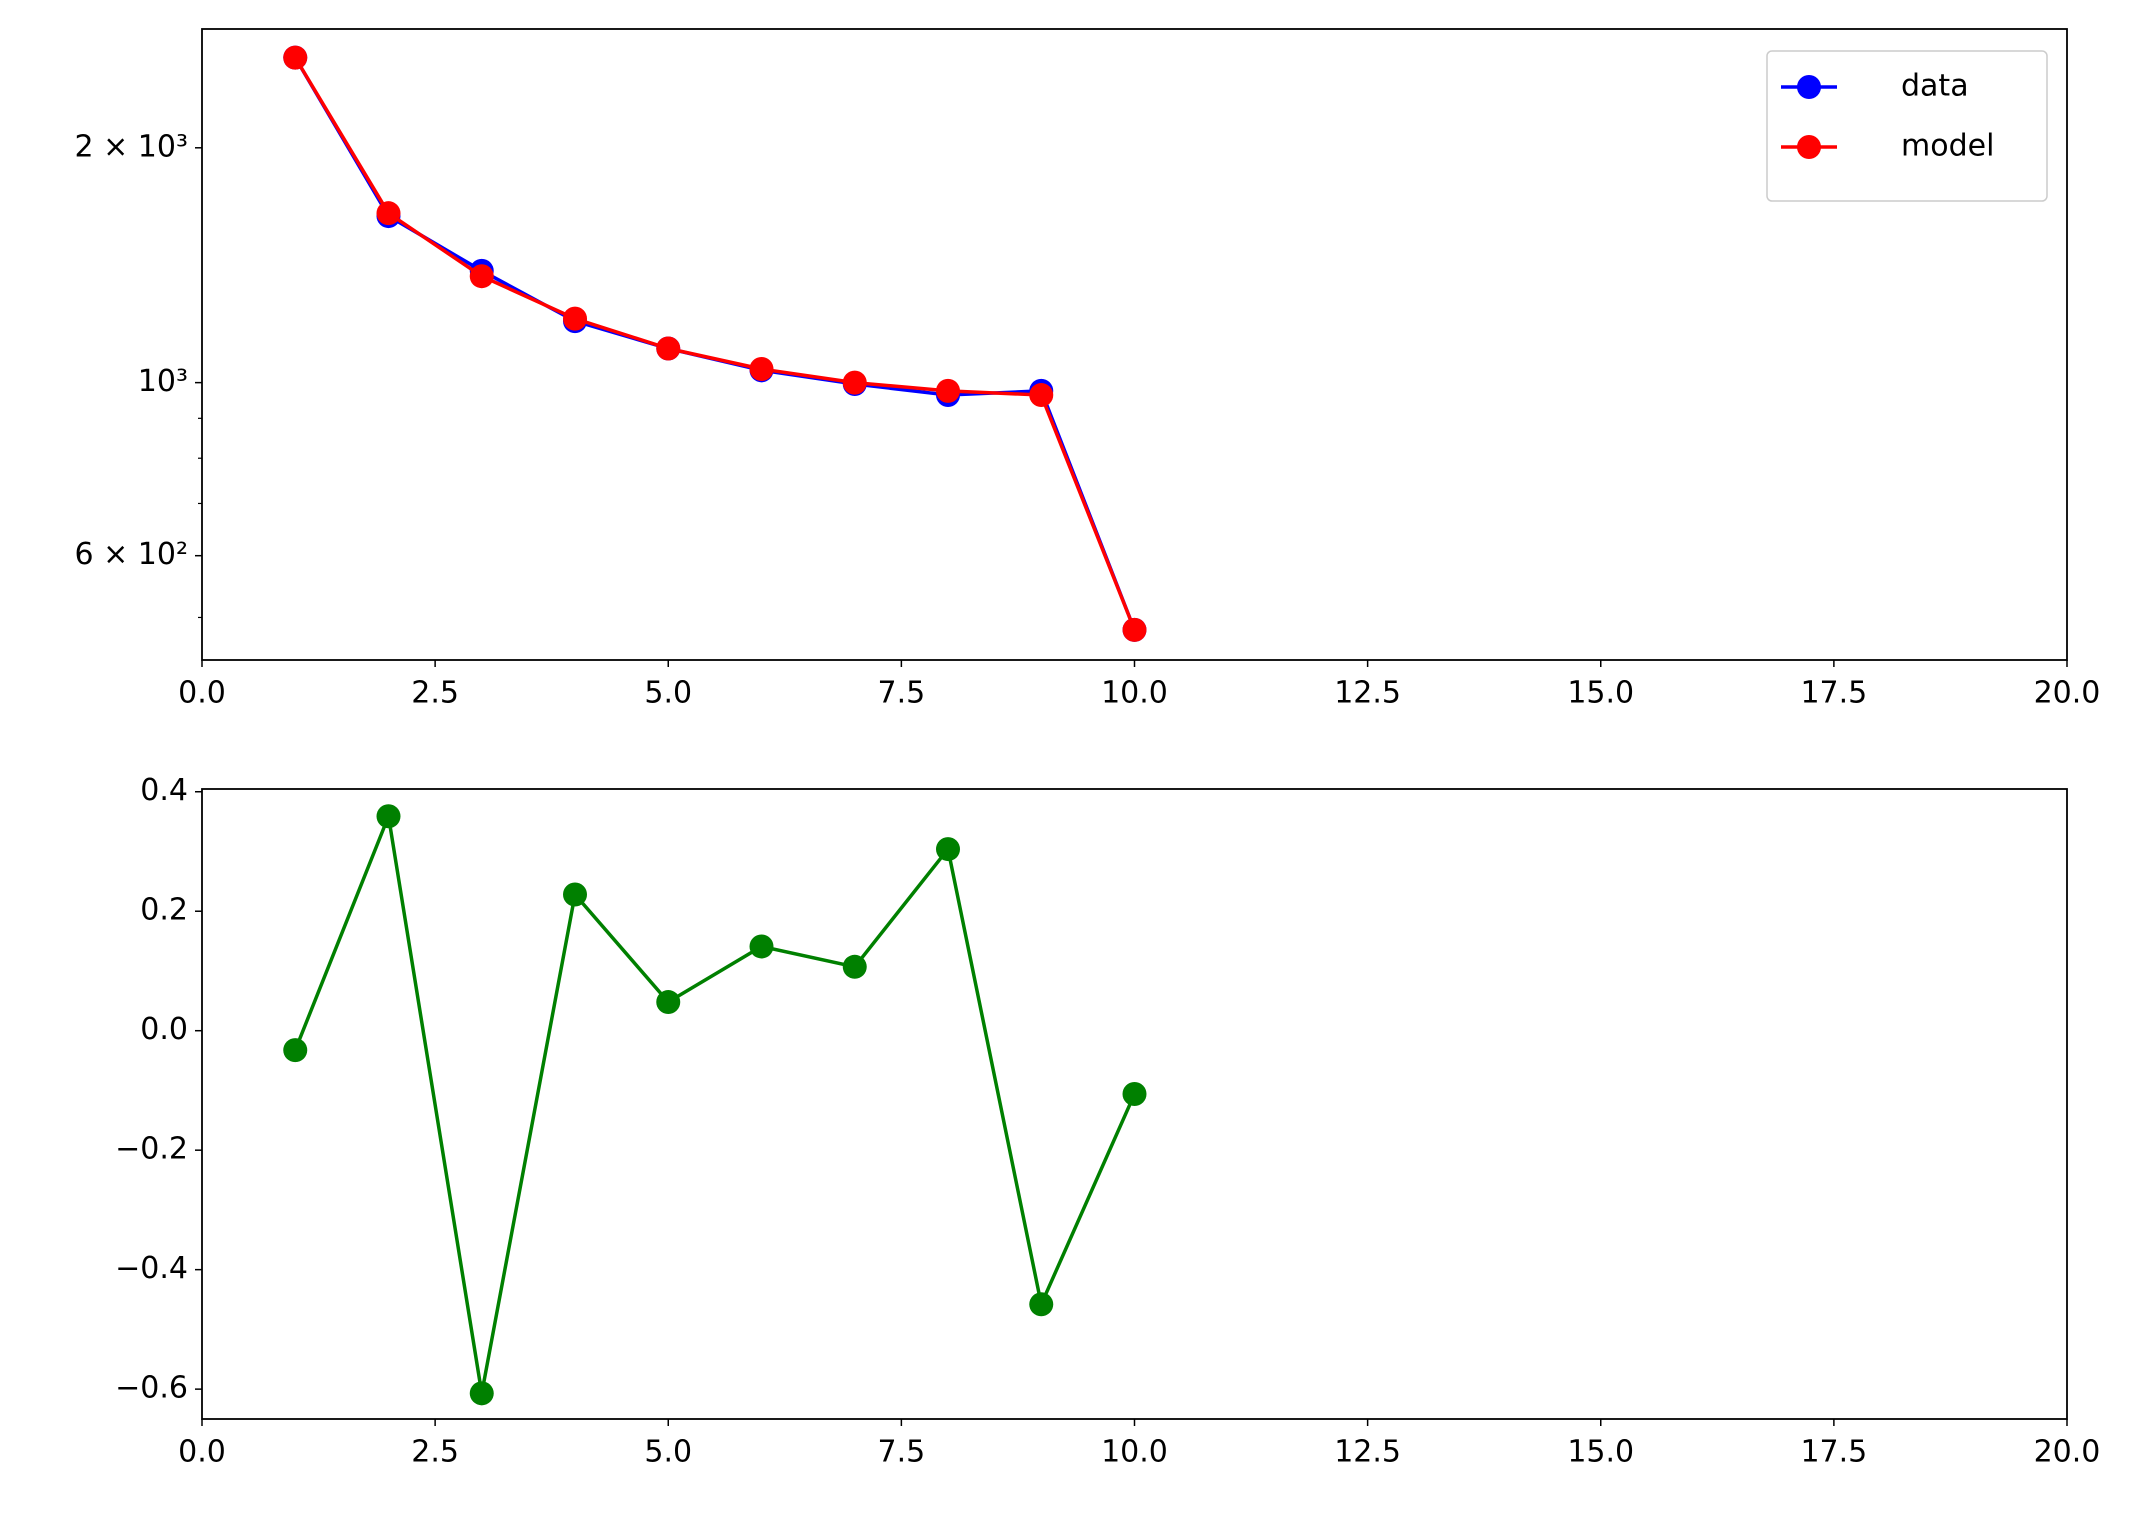  What do you see at coordinates (132, 146) in the screenshot?
I see `y-tick-label: 2 × 10³` at bounding box center [132, 146].